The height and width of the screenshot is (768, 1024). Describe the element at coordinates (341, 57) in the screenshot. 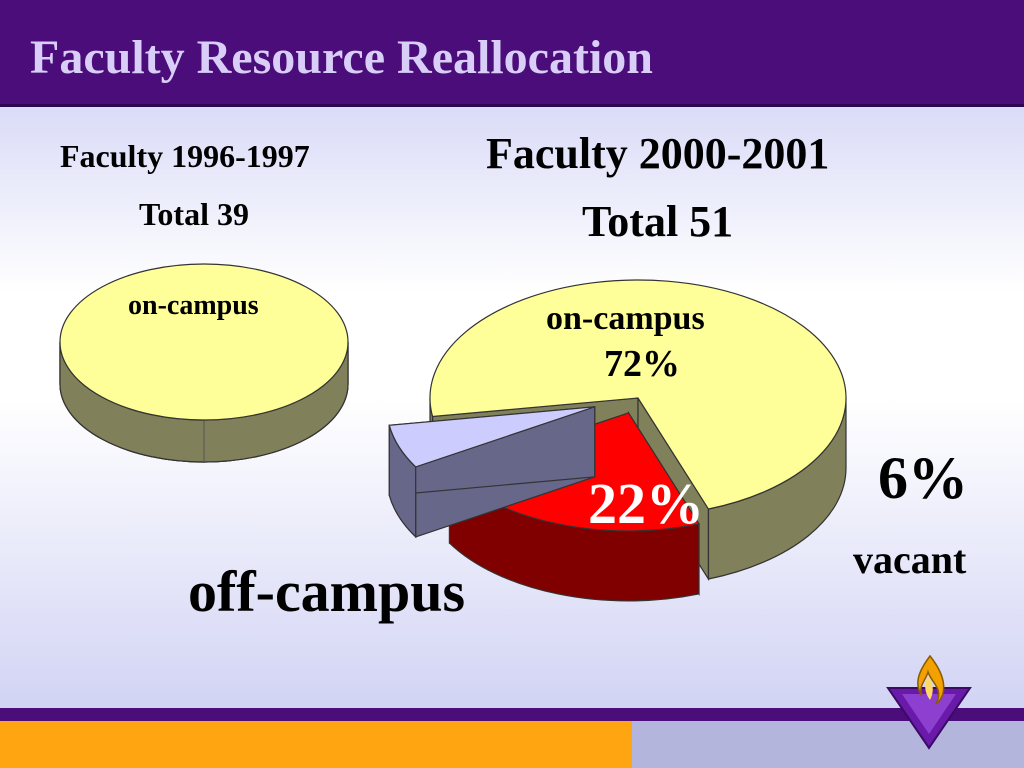

I see `slide-title: Faculty Resource Reallocation` at that location.